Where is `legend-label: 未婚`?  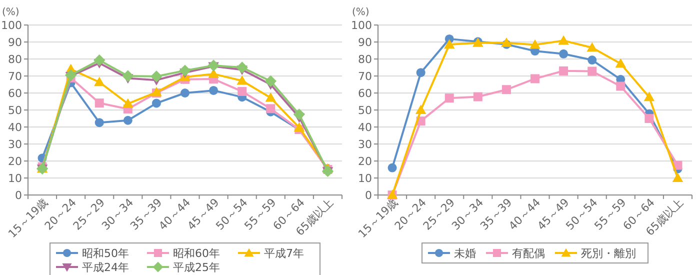 legend-label: 未婚 is located at coordinates (465, 253).